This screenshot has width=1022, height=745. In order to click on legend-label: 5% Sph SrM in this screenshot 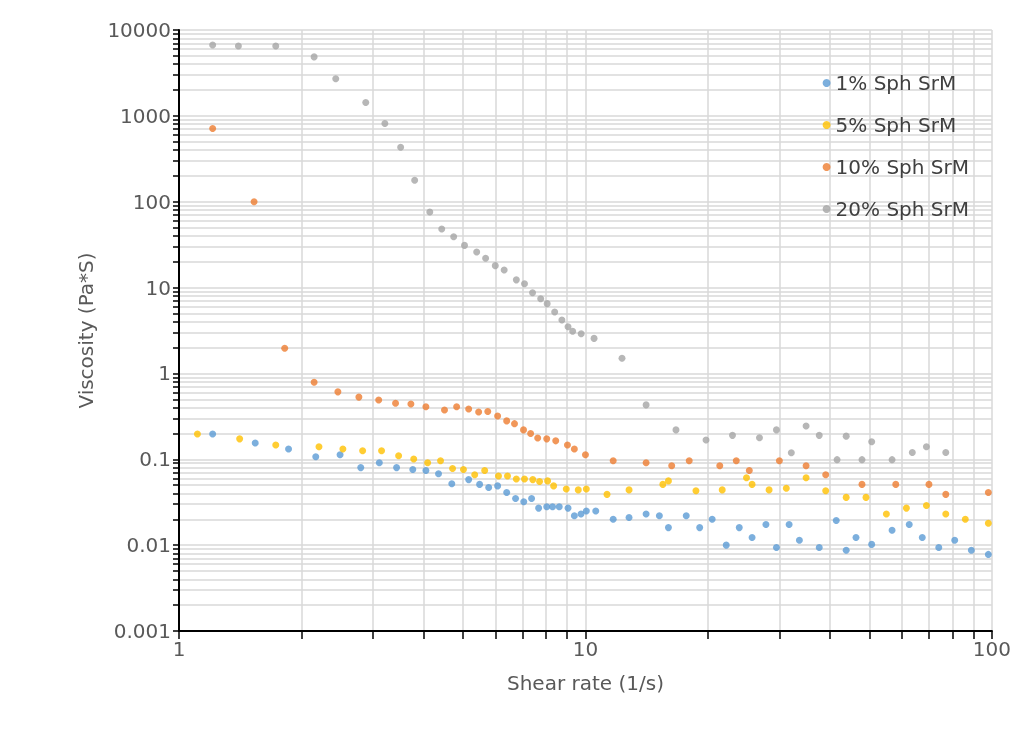, I will do `click(896, 125)`.